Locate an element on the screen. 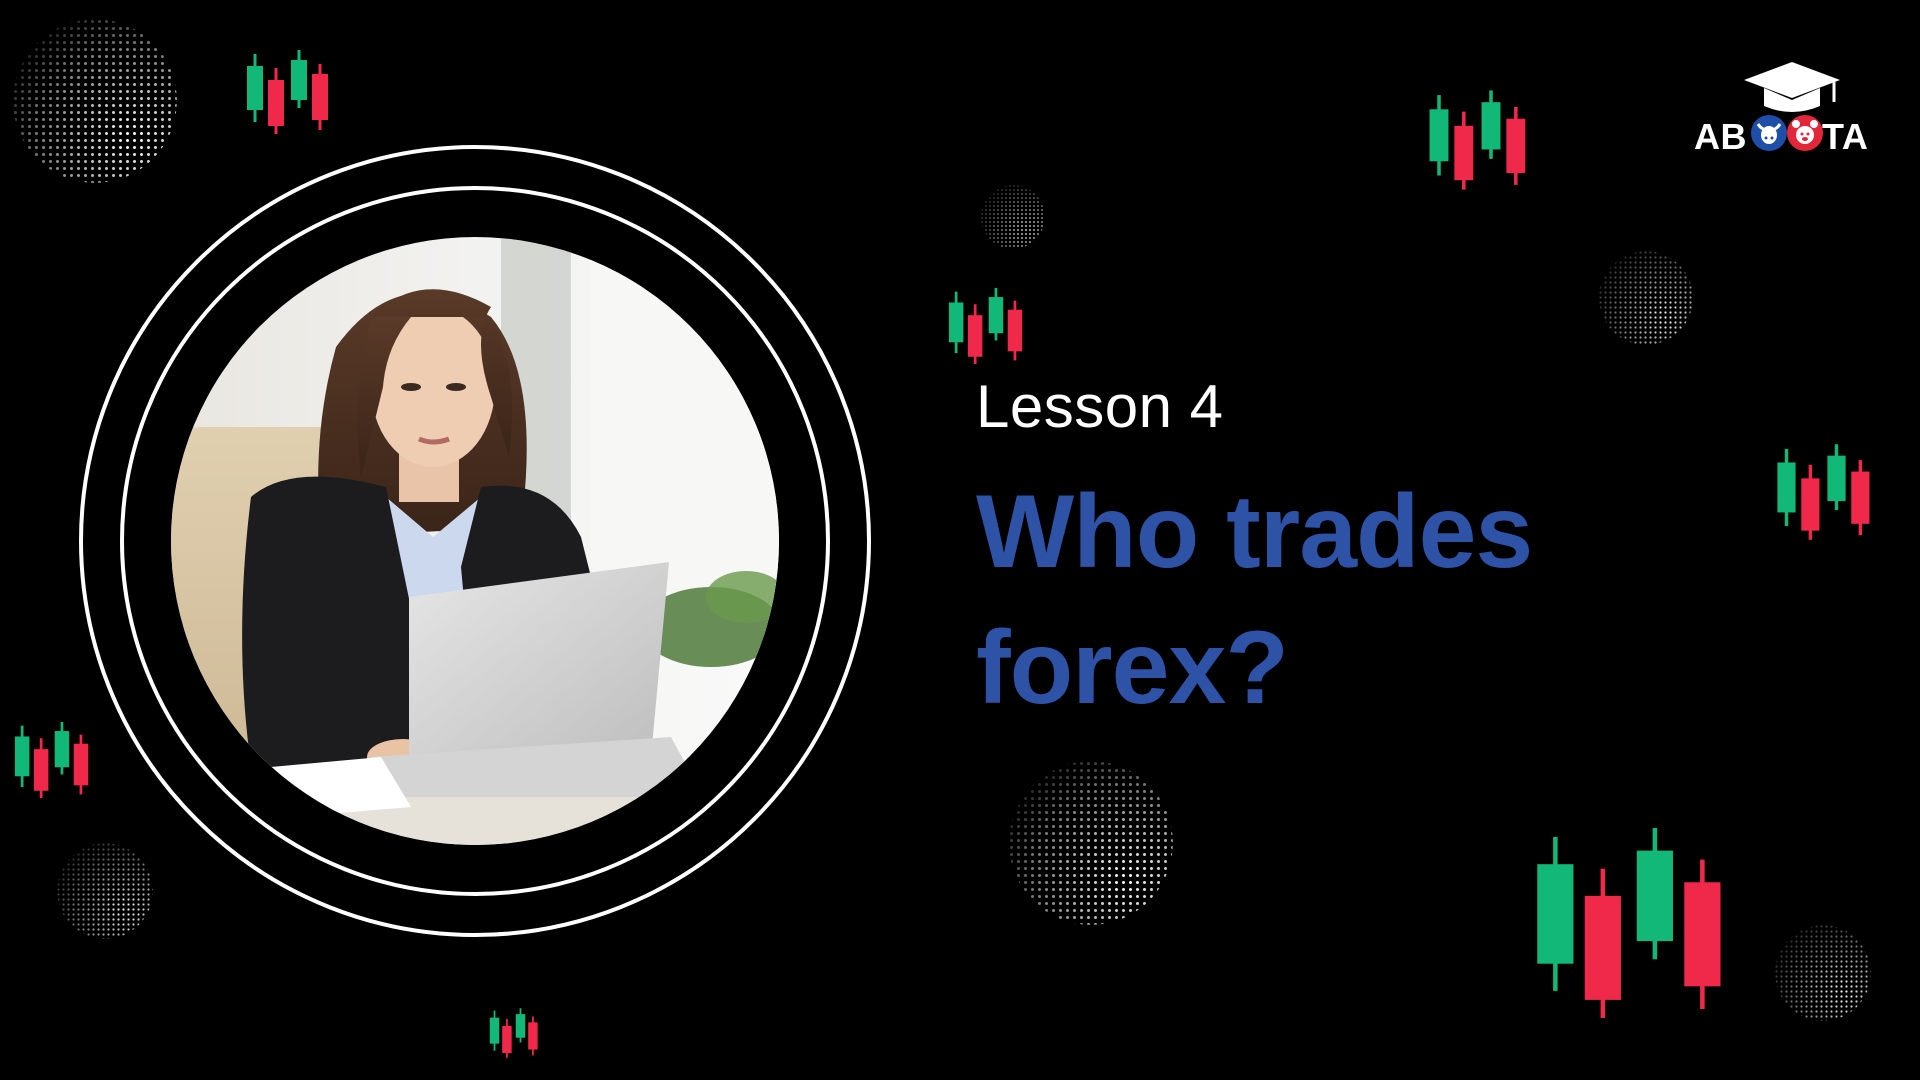 Image resolution: width=1920 pixels, height=1080 pixels. headline-line-1: Who trades is located at coordinates (1254, 532).